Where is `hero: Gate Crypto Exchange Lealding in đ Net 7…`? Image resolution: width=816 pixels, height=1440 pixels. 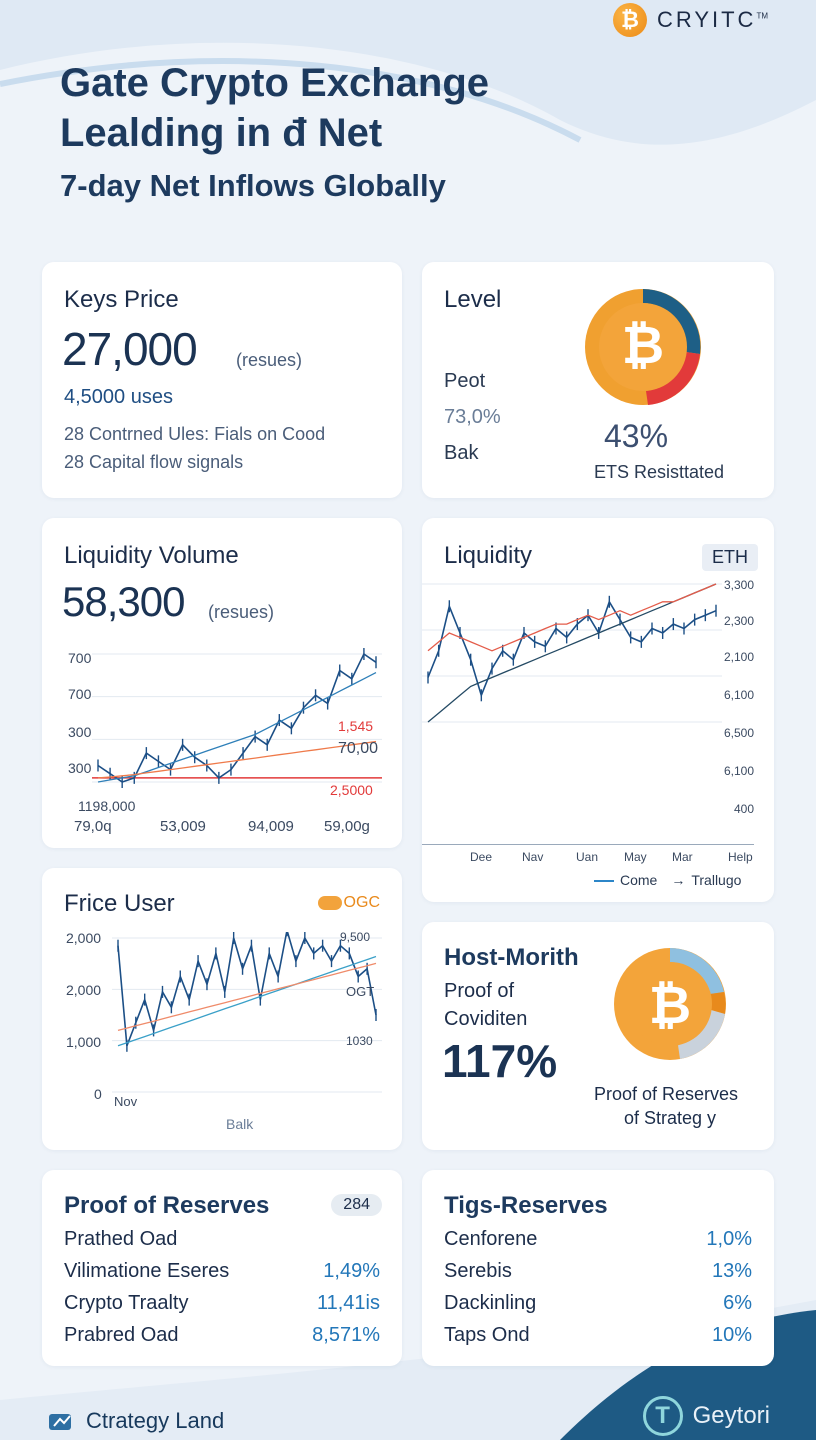
hero: Gate Crypto Exchange Lealding in đ Net 7… is located at coordinates (380, 132).